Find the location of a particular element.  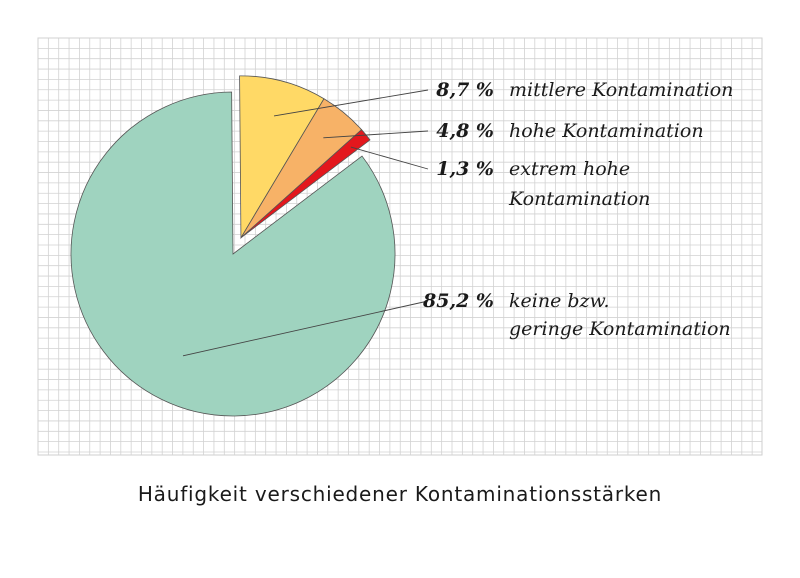

slice-category-label: mittlere Kontamination is located at coordinates (621, 90).